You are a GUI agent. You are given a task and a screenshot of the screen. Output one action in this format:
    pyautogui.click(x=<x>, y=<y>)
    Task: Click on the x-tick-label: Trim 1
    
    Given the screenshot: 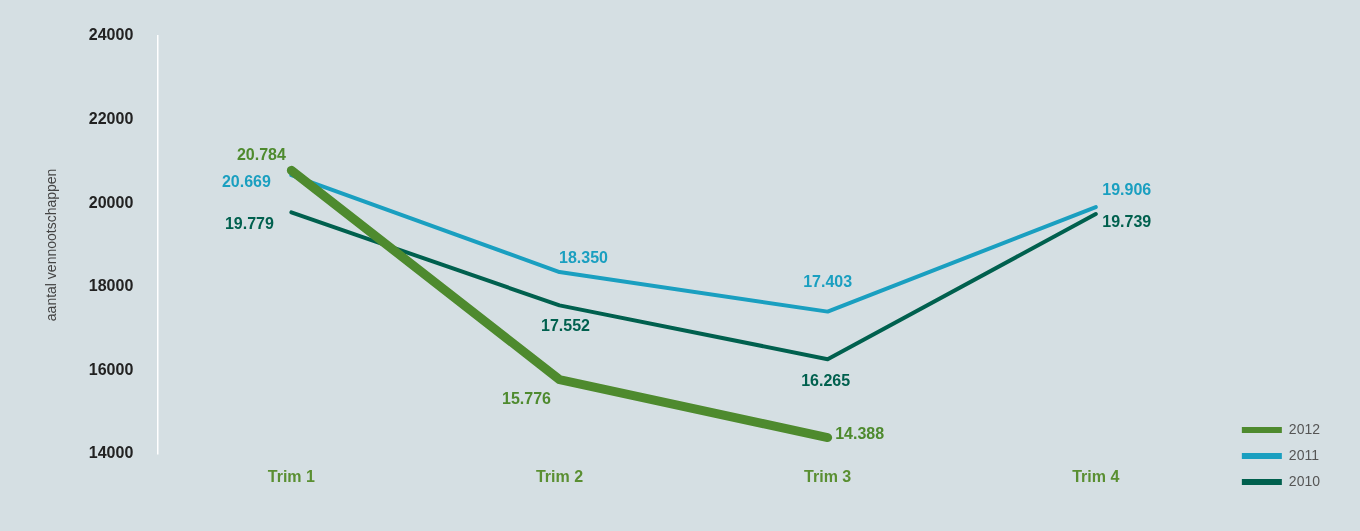 What is the action you would take?
    pyautogui.click(x=291, y=476)
    